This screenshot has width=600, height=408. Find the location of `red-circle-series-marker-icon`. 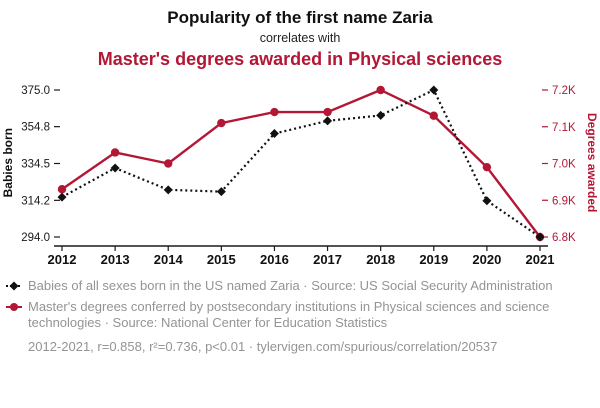

red-circle-series-marker-icon is located at coordinates (14, 307).